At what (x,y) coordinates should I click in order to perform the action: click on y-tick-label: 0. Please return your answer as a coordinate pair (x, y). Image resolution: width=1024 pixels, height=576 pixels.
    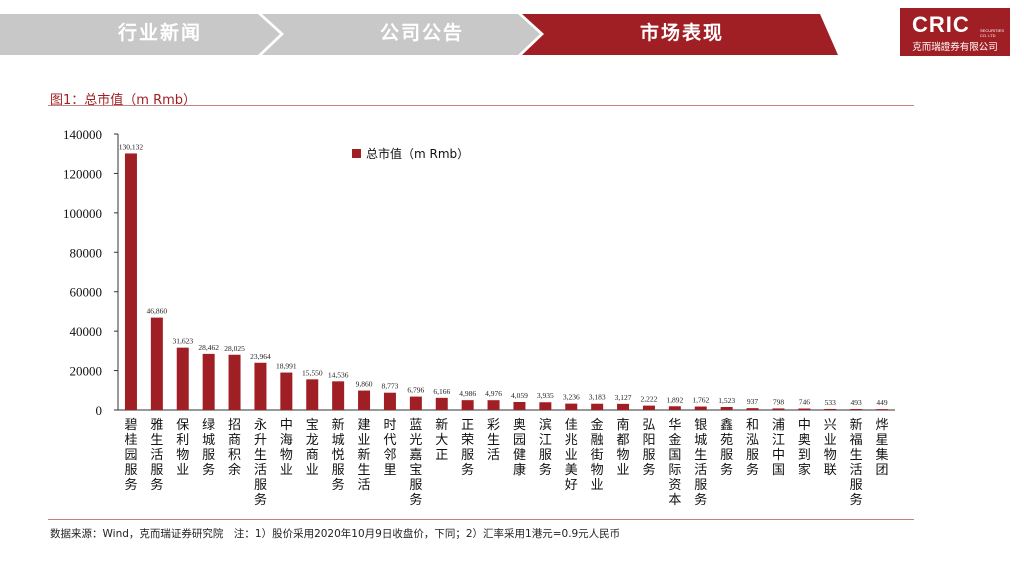
    Looking at the image, I should click on (99, 410).